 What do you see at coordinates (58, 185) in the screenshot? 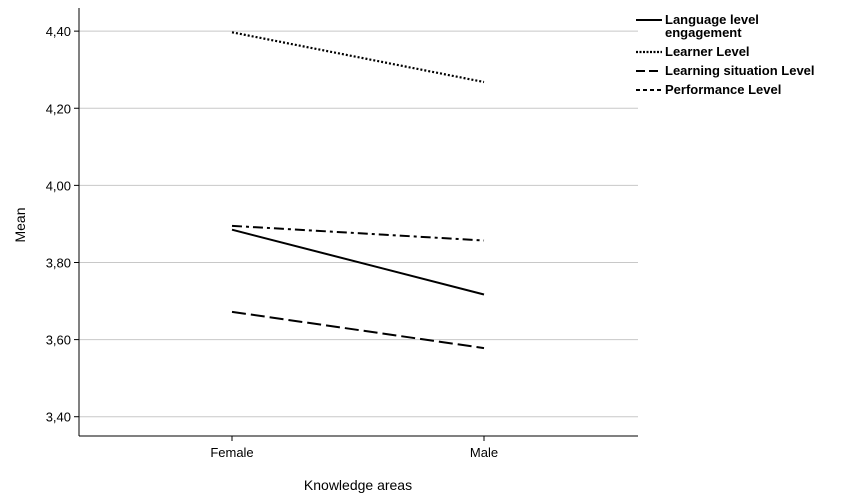
I see `y-tick-label: 4,00` at bounding box center [58, 185].